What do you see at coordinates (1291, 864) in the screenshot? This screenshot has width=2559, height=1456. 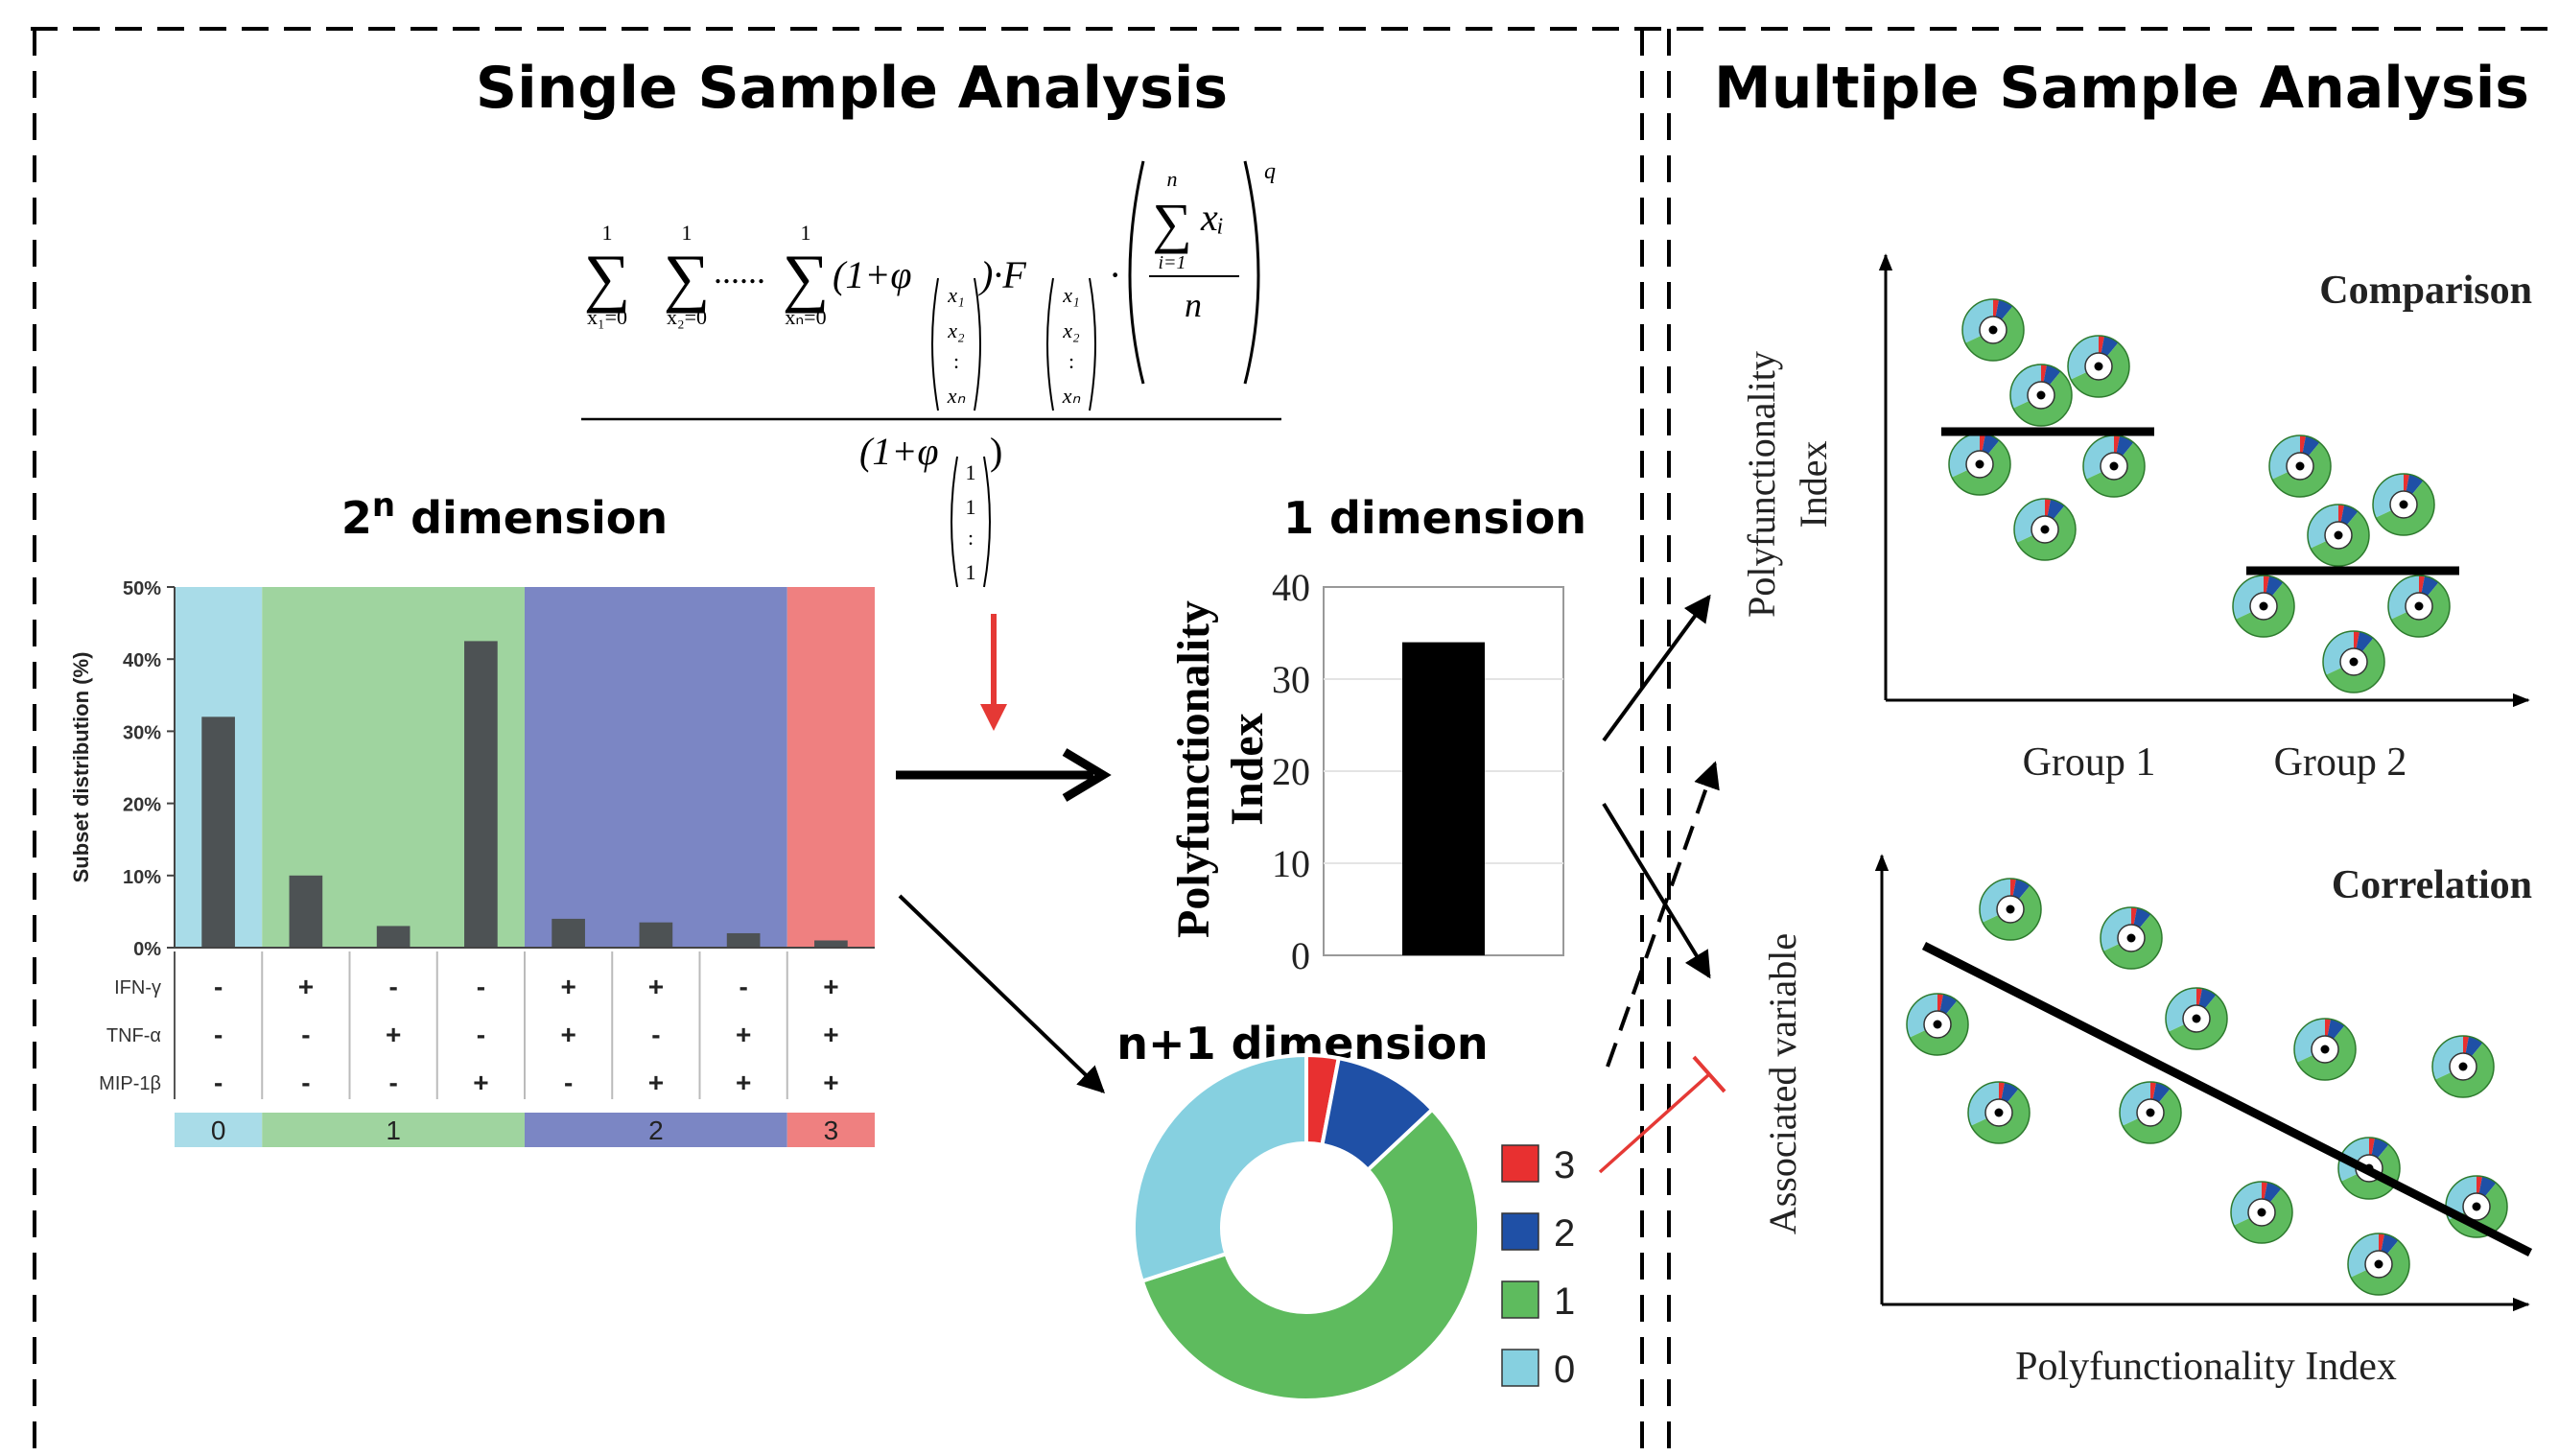 I see `poly-bar-tick-label: 10` at bounding box center [1291, 864].